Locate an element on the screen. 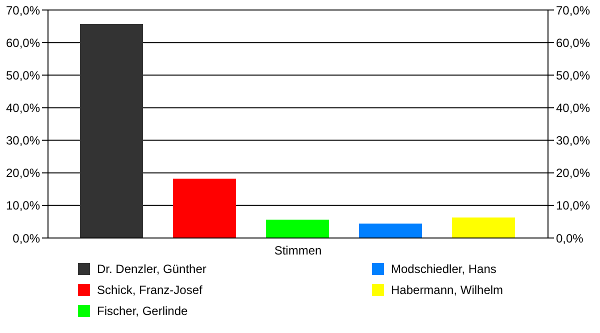 Image resolution: width=600 pixels, height=333 pixels. text: 10,0% is located at coordinates (573, 205).